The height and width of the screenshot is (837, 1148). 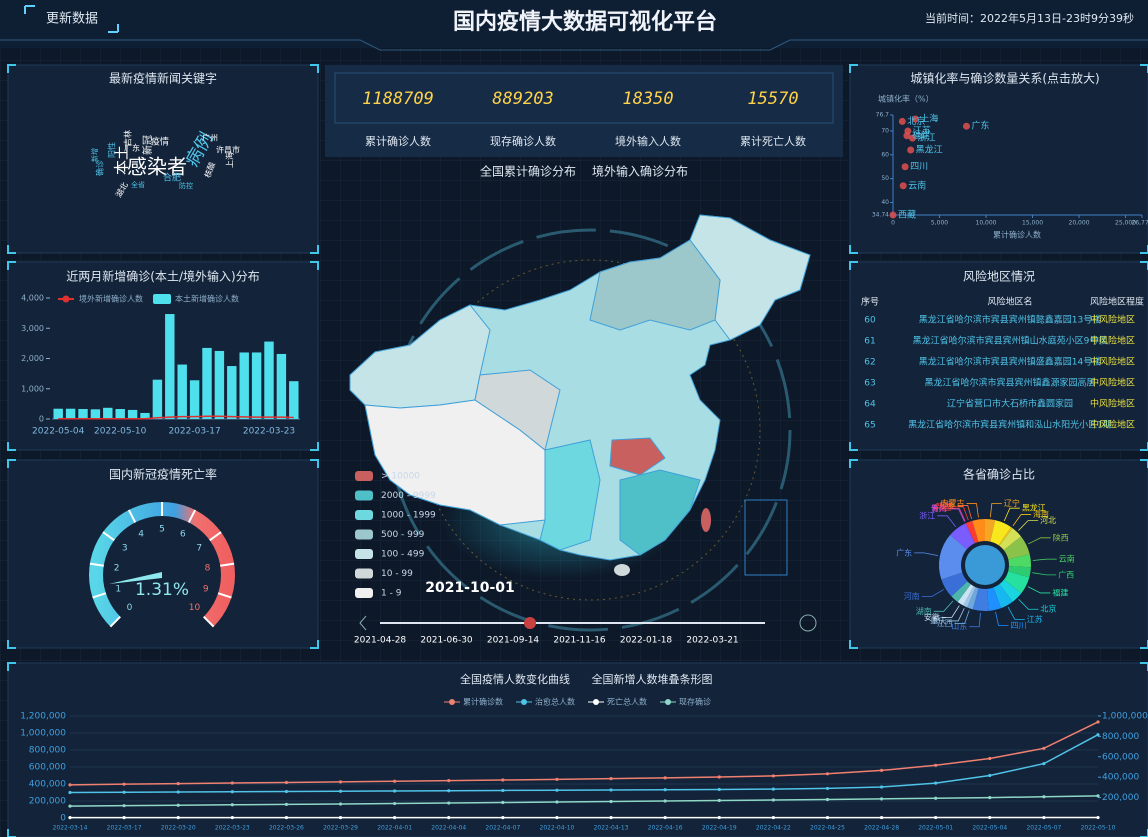 I want to click on pie-label: 陕西, so click(x=1061, y=537).